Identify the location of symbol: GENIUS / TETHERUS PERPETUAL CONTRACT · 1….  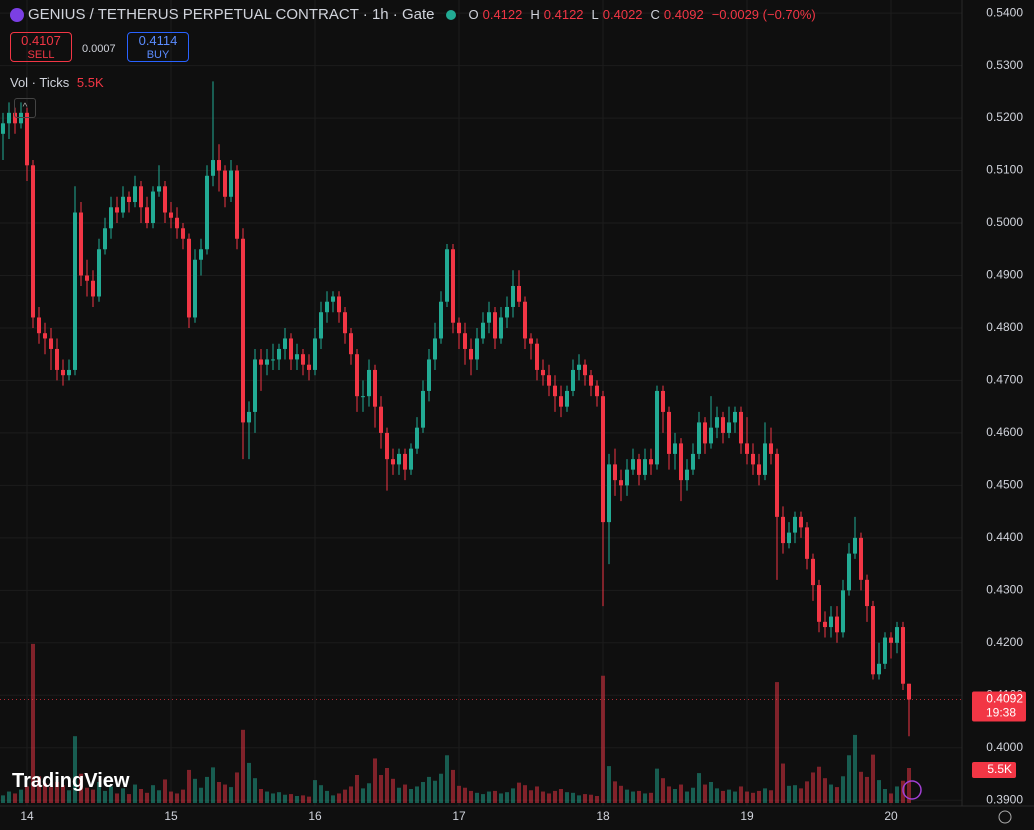
(231, 14).